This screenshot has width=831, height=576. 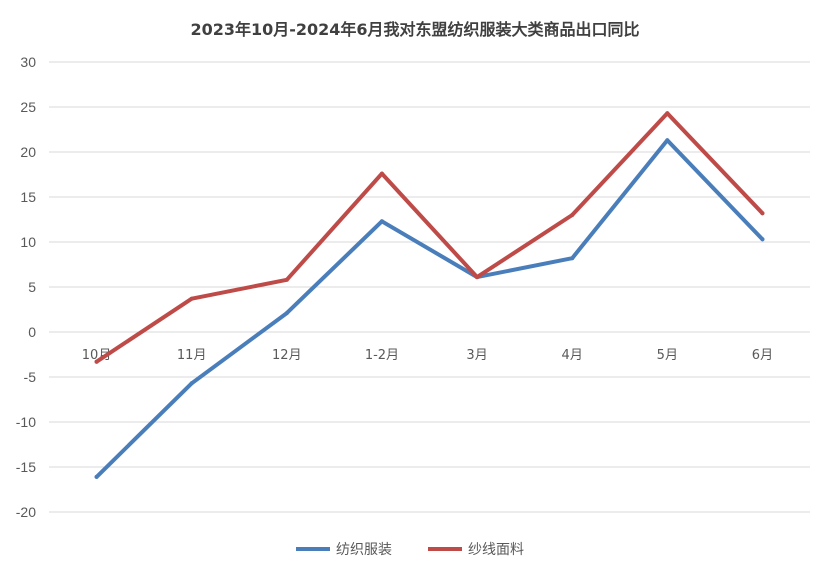 What do you see at coordinates (28, 107) in the screenshot?
I see `y-tick-label: 25` at bounding box center [28, 107].